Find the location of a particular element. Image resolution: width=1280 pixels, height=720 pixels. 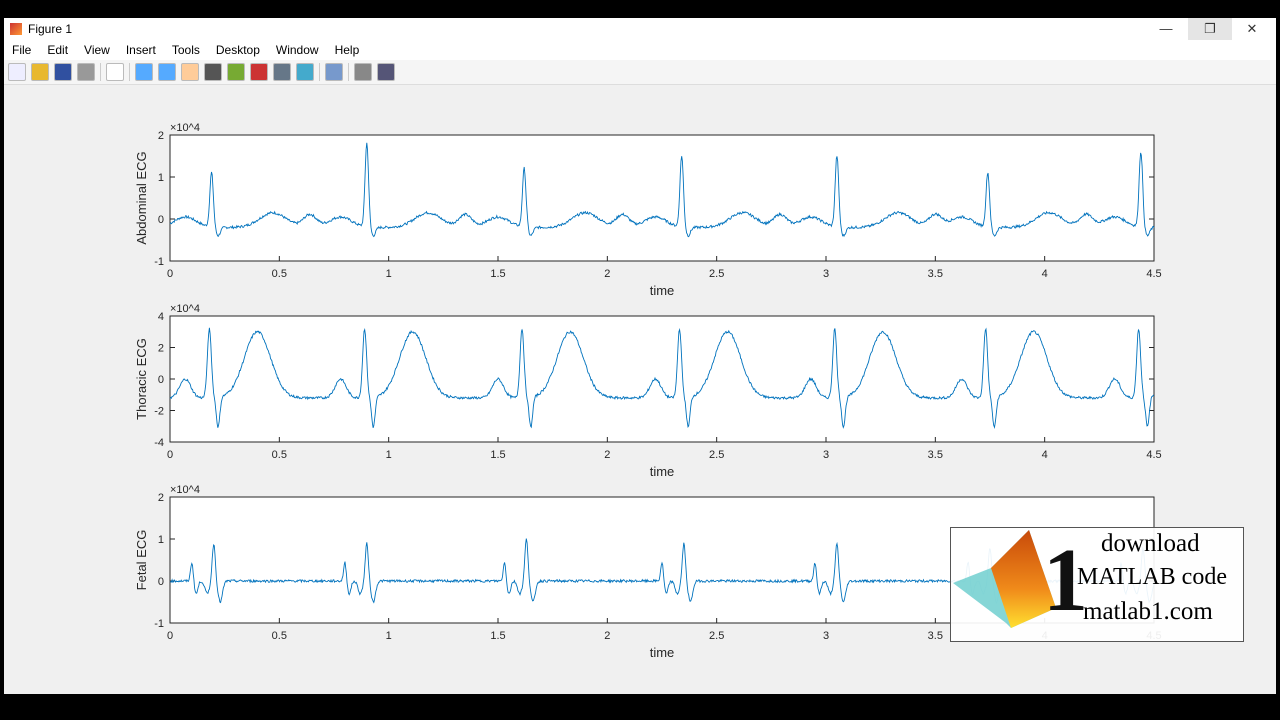

title-bar: Figure 1 — ❐ ✕ is located at coordinates (640, 29).